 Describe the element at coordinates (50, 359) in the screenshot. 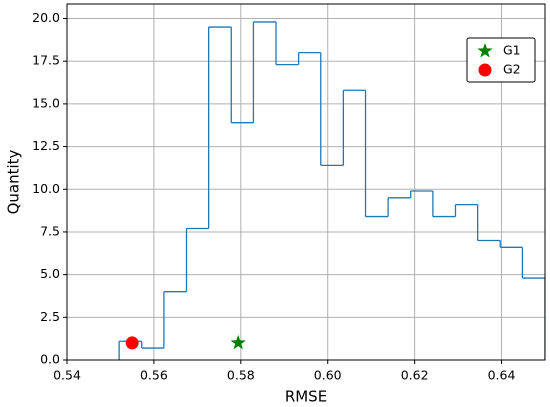

I see `y-tick-label: 0.0` at that location.